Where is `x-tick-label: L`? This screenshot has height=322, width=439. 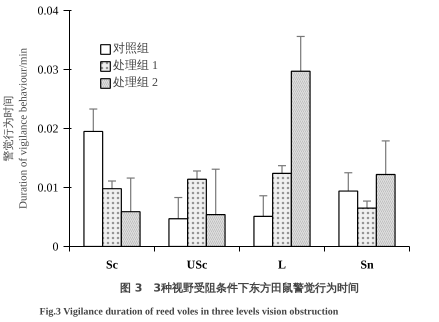 x-tick-label: L is located at coordinates (282, 265).